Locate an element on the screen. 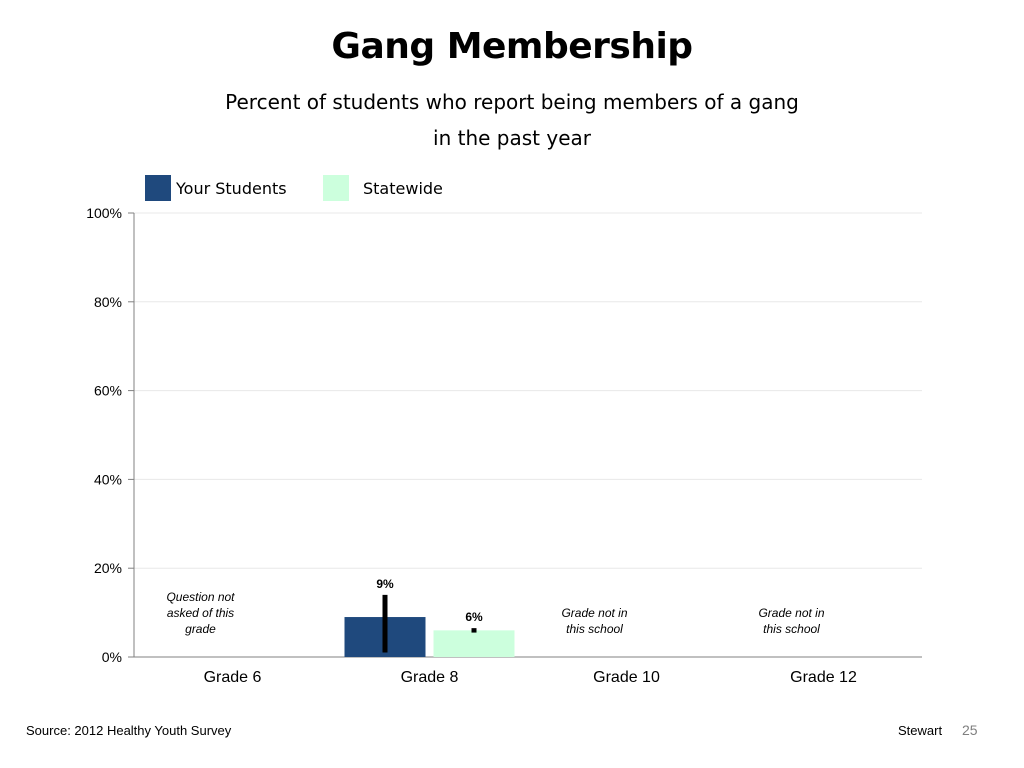 The width and height of the screenshot is (1024, 768). y-tick-label: 60% is located at coordinates (108, 391).